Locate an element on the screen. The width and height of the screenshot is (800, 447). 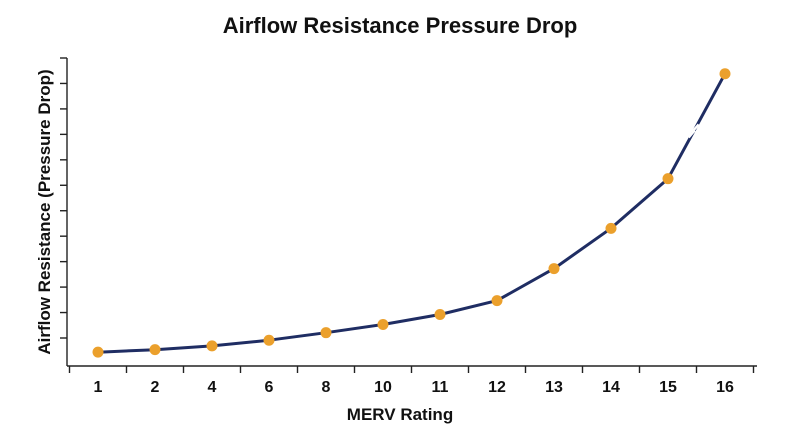
x-axis: 1 2 4 6 8 10 11 12 13 14 15 16 MERV Rating is located at coordinates (412, 394).